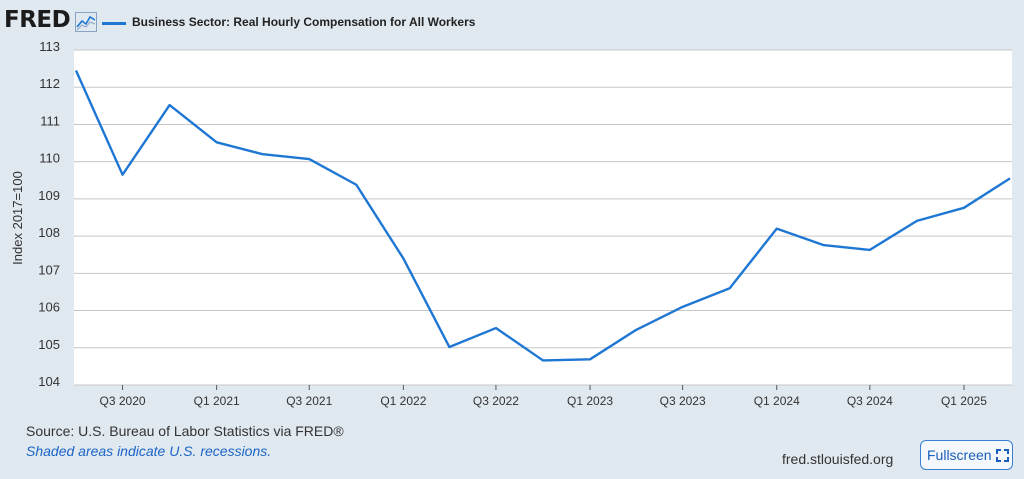  What do you see at coordinates (838, 459) in the screenshot?
I see `site-link: fred.stlouisfed.org` at bounding box center [838, 459].